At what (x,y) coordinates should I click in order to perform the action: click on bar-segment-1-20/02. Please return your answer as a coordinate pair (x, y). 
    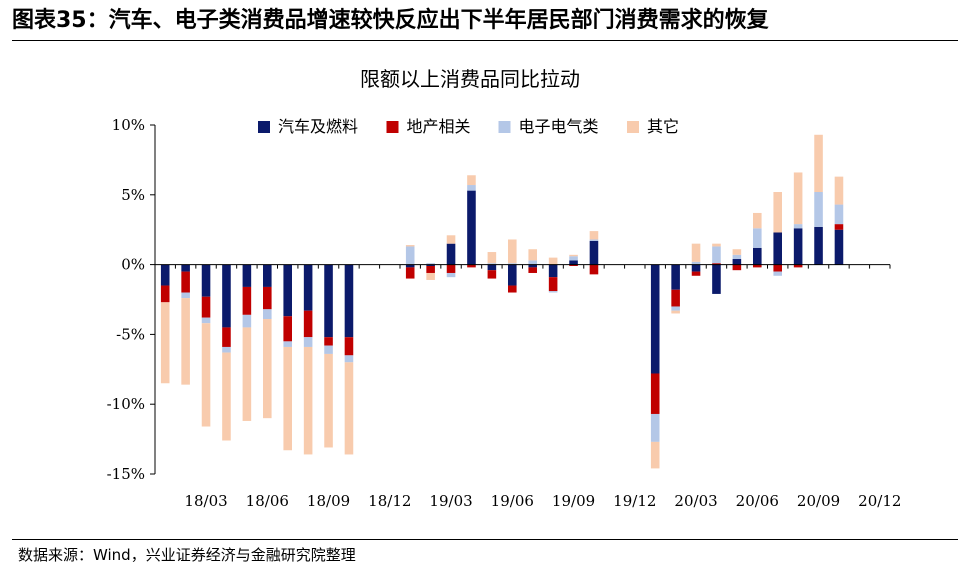
    Looking at the image, I should click on (675, 277).